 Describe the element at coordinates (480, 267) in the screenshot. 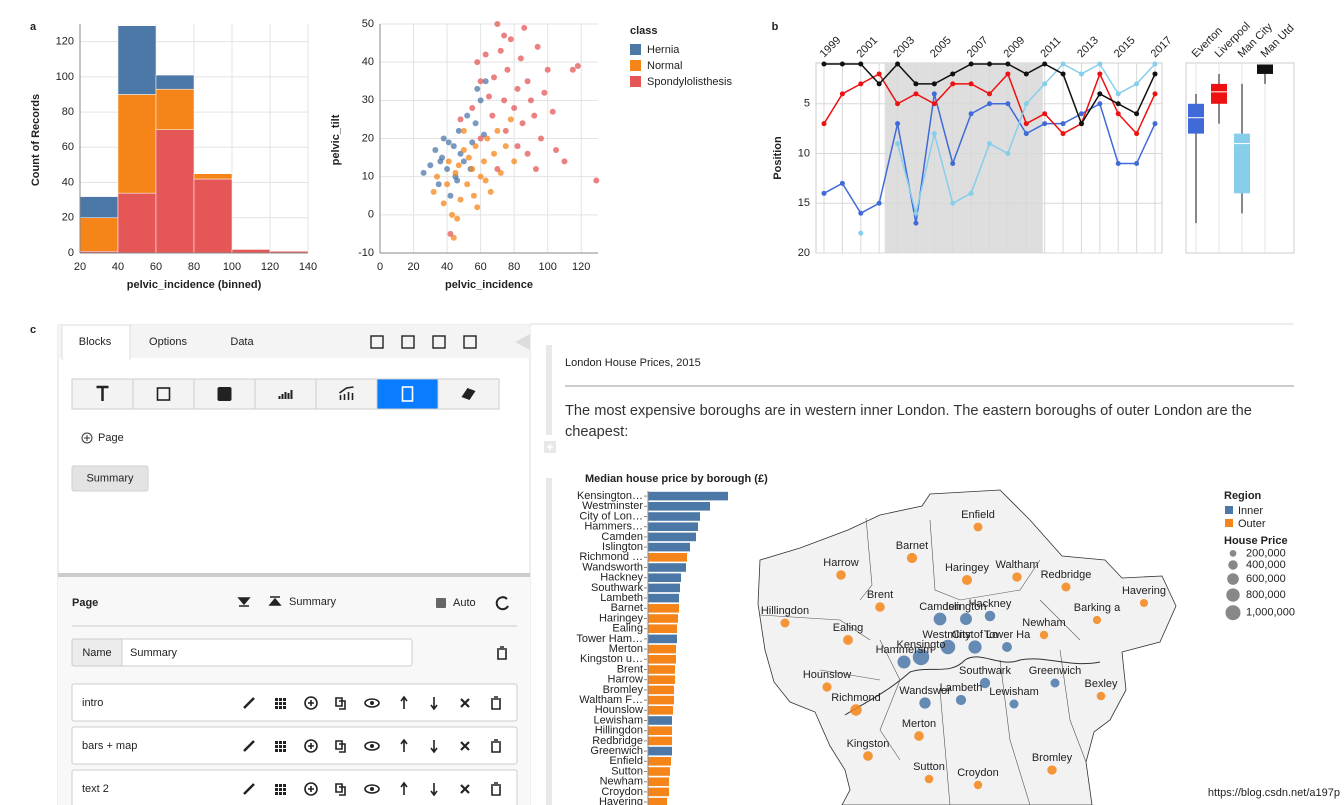

I see `x-tick-label: 60` at that location.